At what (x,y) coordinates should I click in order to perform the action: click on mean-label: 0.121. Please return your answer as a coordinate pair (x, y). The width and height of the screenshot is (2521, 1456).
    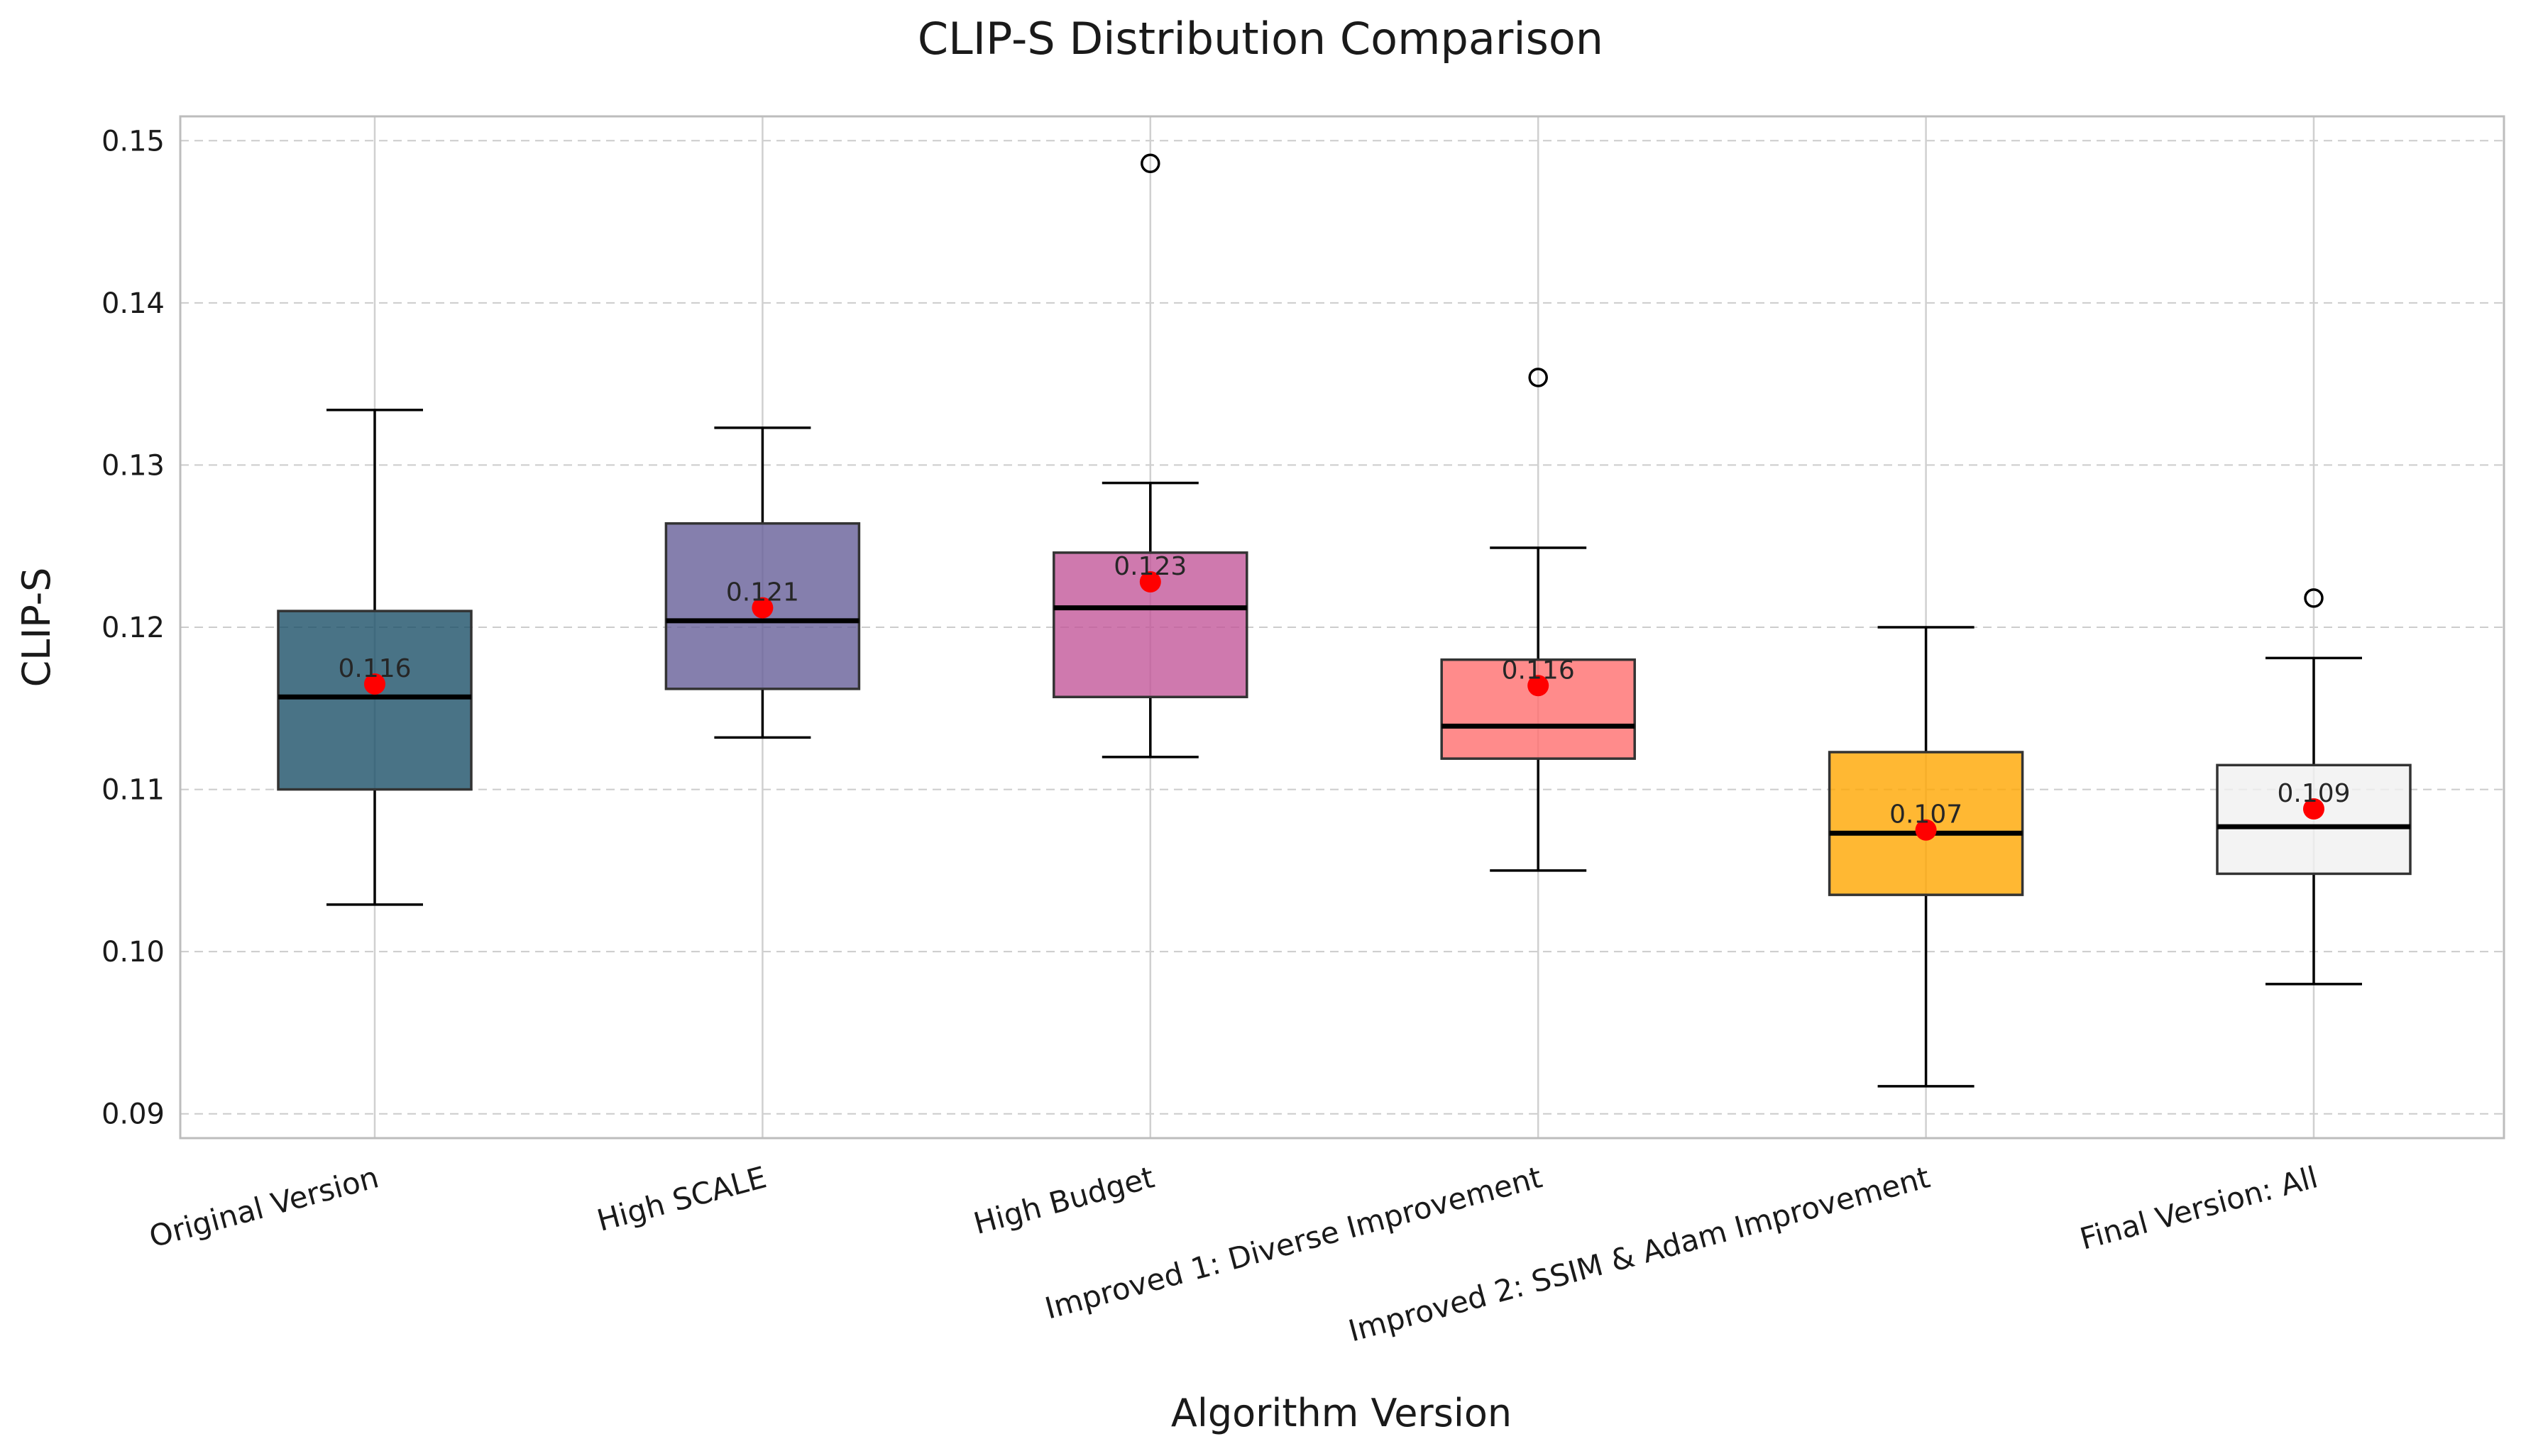
    Looking at the image, I should click on (763, 592).